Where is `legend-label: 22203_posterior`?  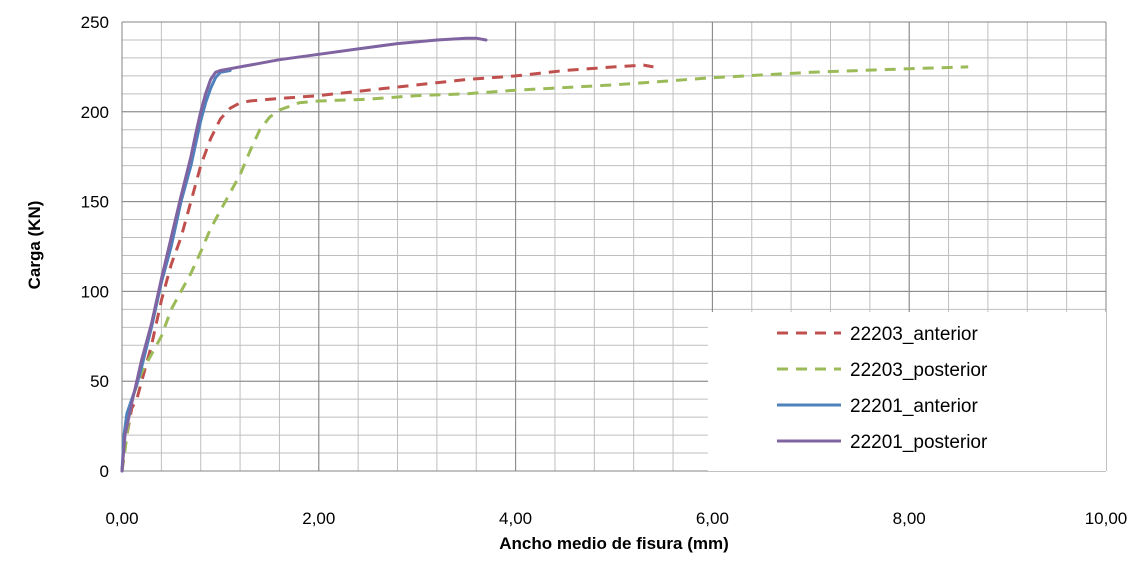 legend-label: 22203_posterior is located at coordinates (919, 370).